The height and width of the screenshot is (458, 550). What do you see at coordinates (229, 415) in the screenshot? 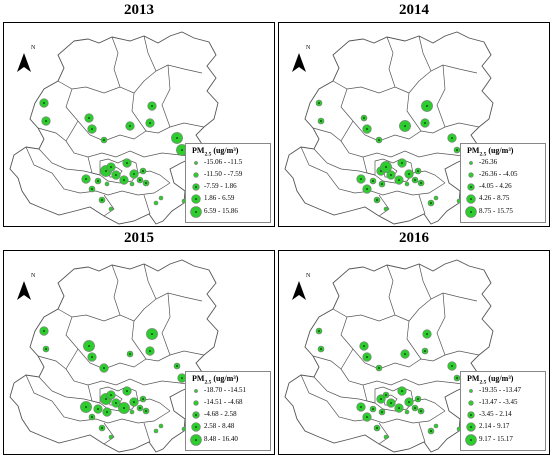
I see `legend-item: -4.68 - 2.58` at bounding box center [229, 415].